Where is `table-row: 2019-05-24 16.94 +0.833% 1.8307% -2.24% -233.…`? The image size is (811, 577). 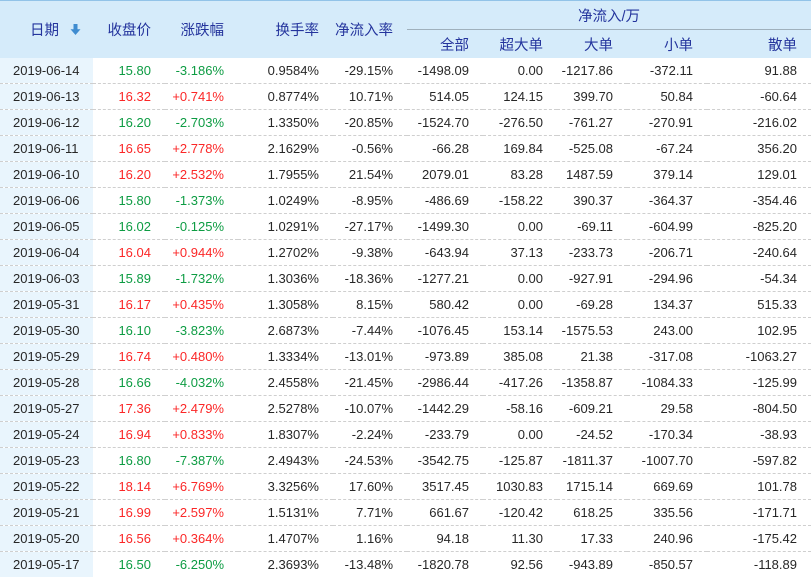
table-row: 2019-05-24 16.94 +0.833% 1.8307% -2.24% -233.… is located at coordinates (405, 434).